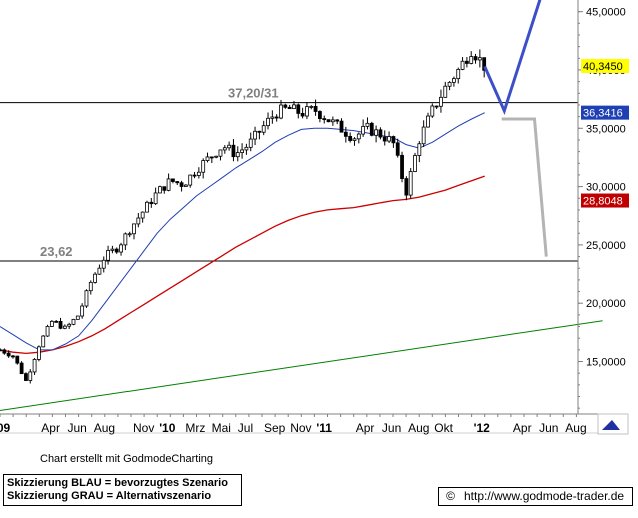  Describe the element at coordinates (606, 188) in the screenshot. I see `y-tick-label: 30,0000` at that location.